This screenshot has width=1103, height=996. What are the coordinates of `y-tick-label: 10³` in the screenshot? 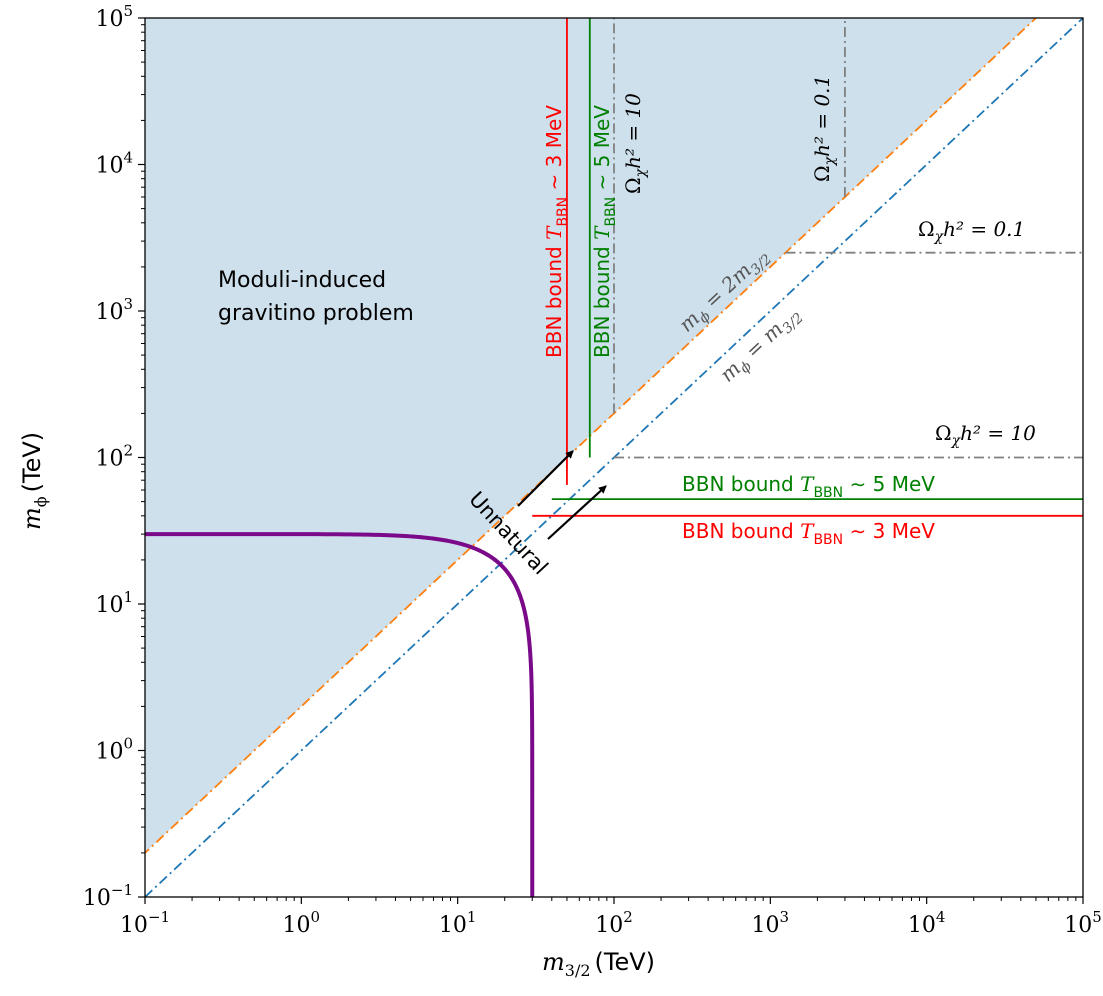 It's located at (114, 310).